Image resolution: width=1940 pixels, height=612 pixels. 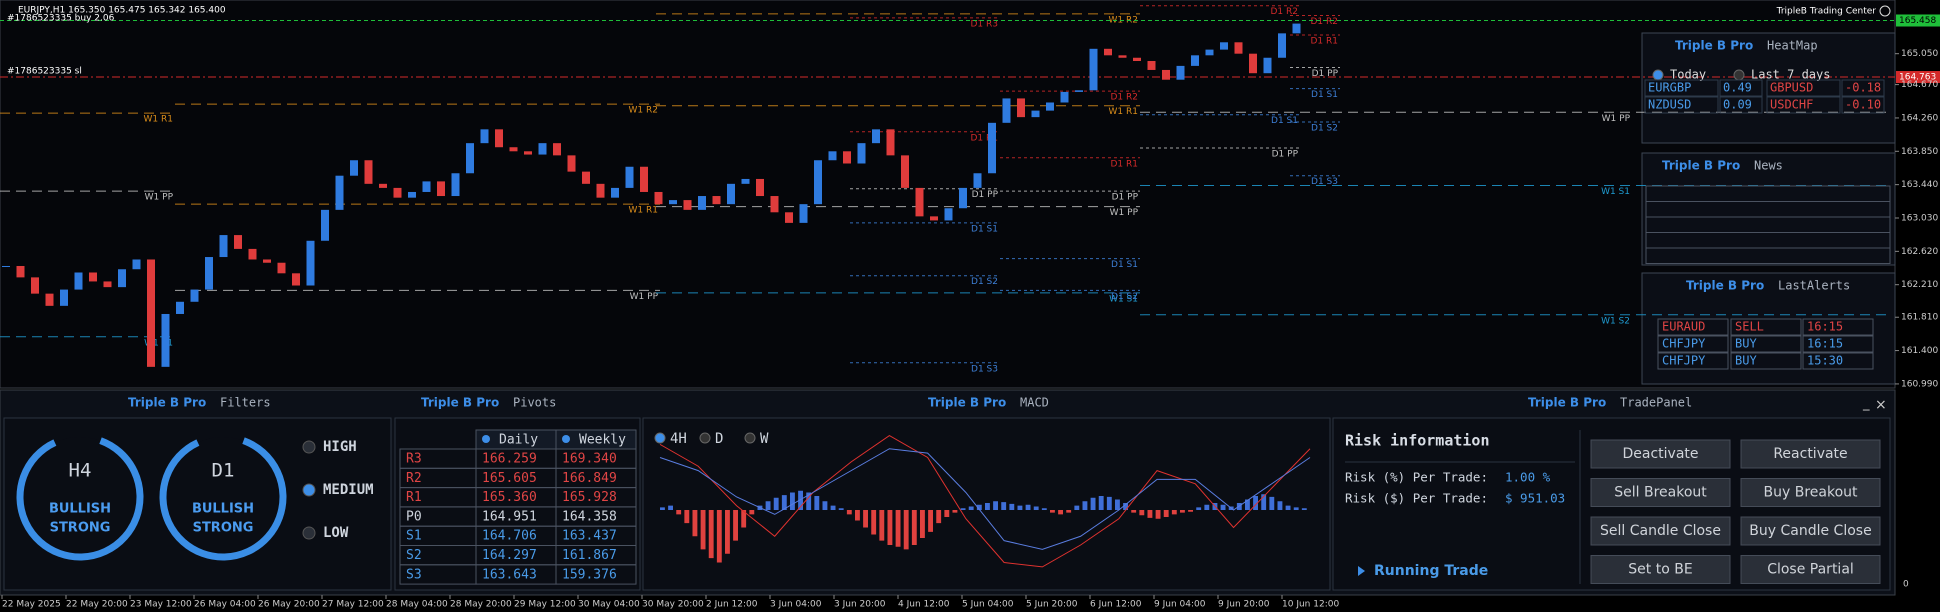 What do you see at coordinates (796, 605) in the screenshot?
I see `x-tick-label: 3 Jun 04:00` at bounding box center [796, 605].